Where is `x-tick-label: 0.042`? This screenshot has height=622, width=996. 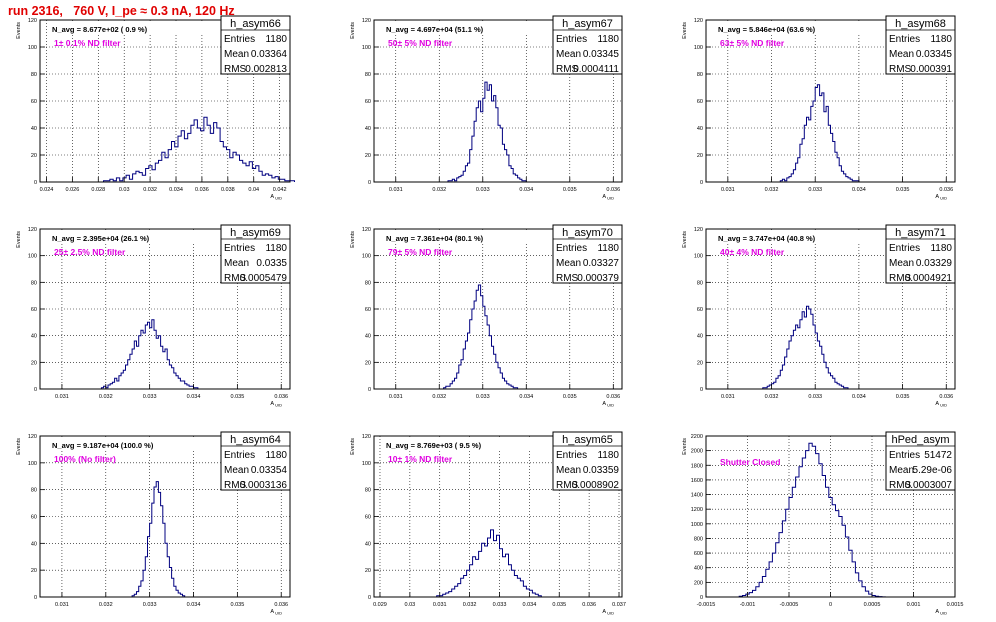
x-tick-label: 0.042 is located at coordinates (280, 190).